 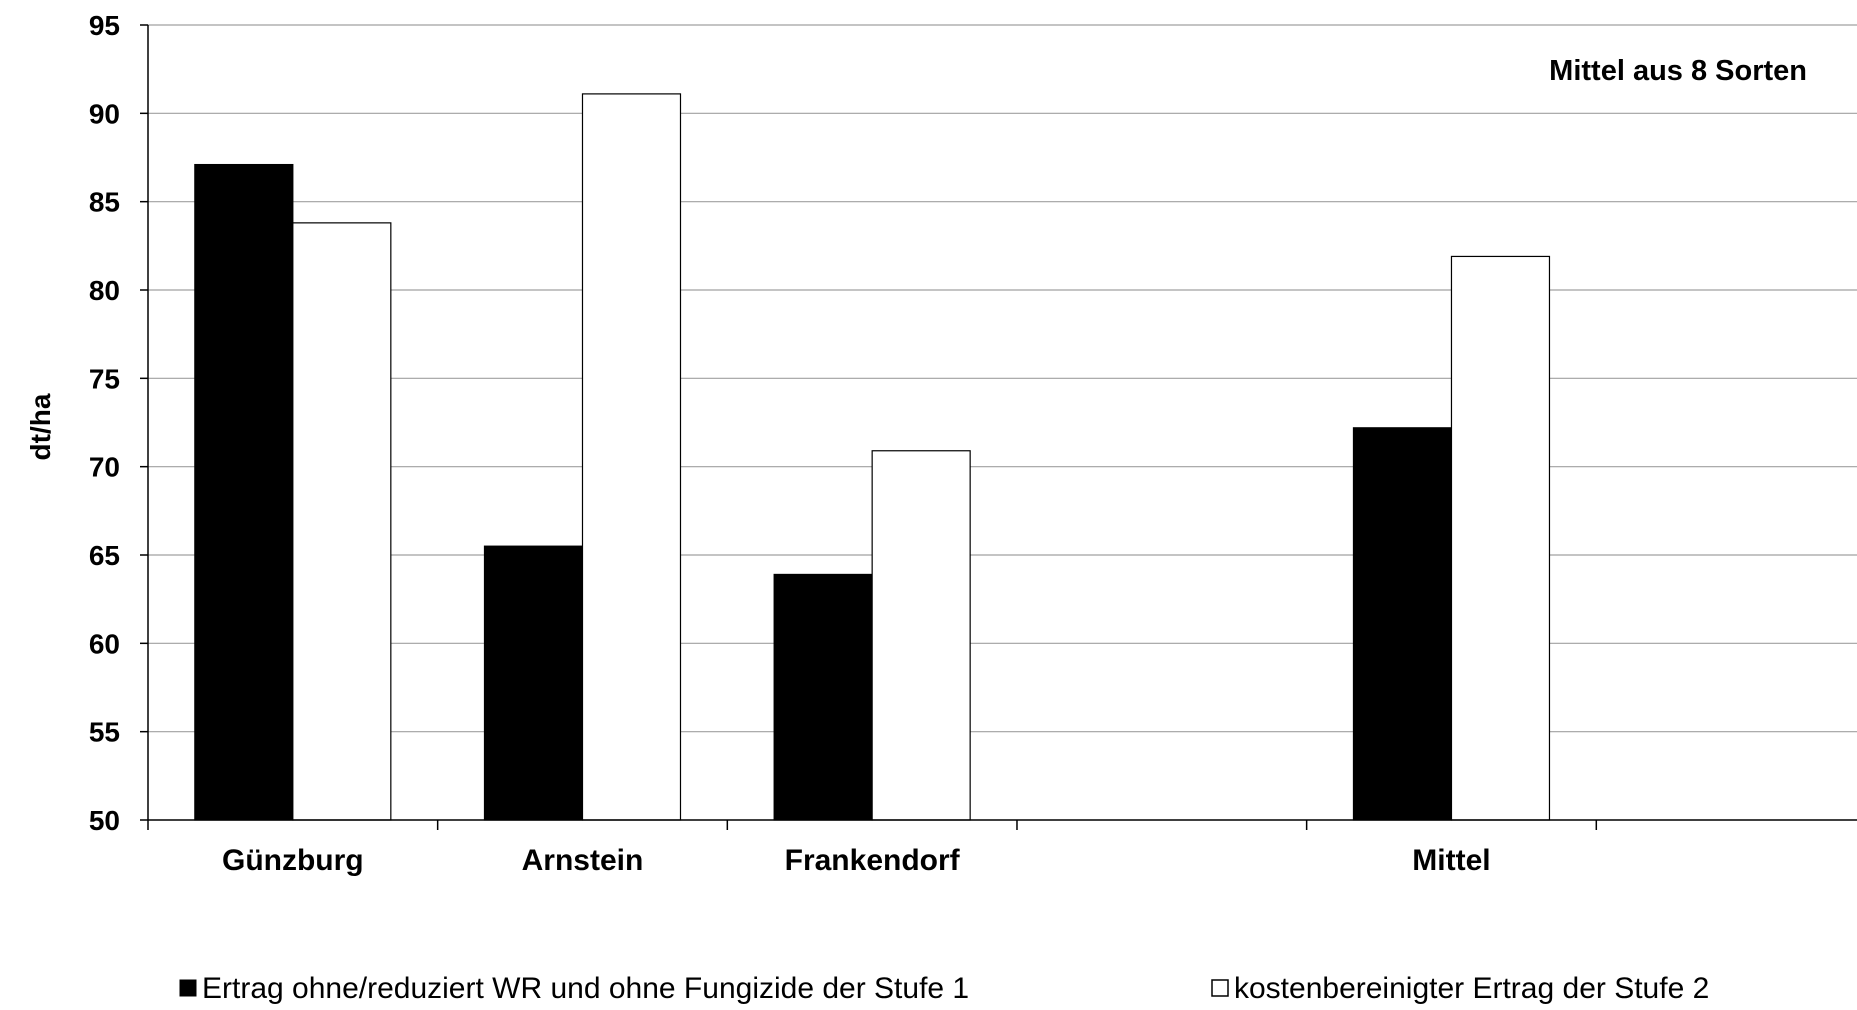 What do you see at coordinates (104, 732) in the screenshot?
I see `y-tick-label: 55` at bounding box center [104, 732].